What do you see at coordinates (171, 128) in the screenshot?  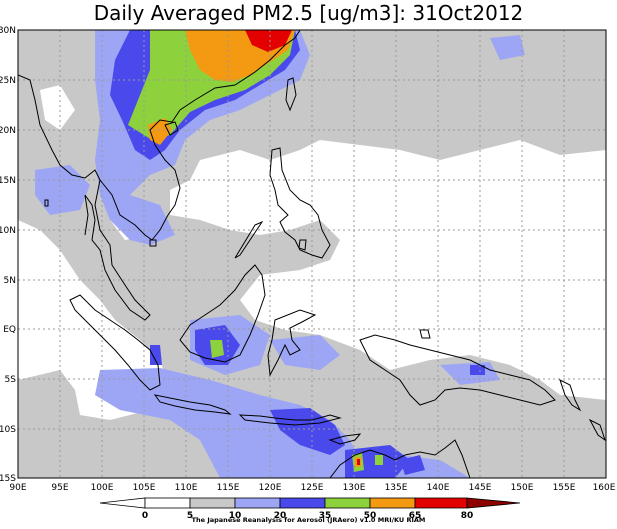 I see `coastline-hainan` at bounding box center [171, 128].